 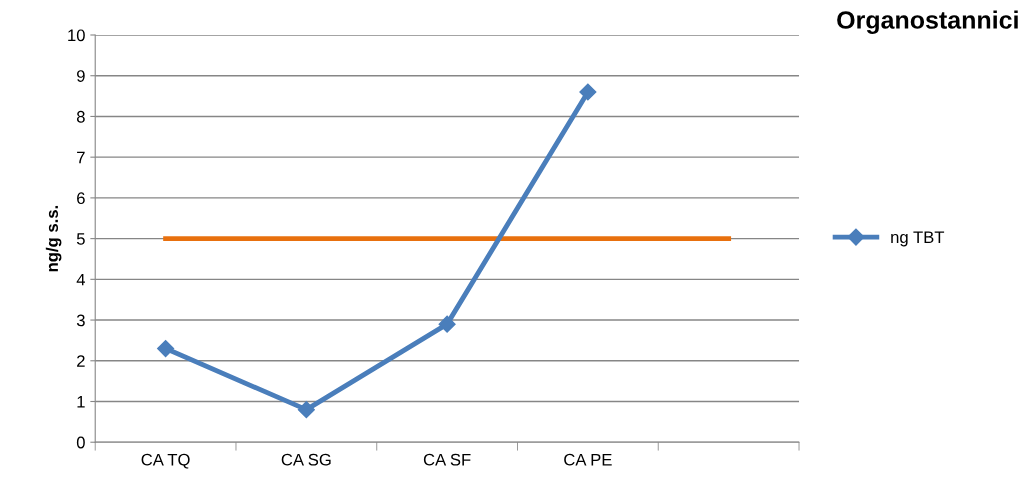 What do you see at coordinates (80, 116) in the screenshot?
I see `y-tick-label: 8` at bounding box center [80, 116].